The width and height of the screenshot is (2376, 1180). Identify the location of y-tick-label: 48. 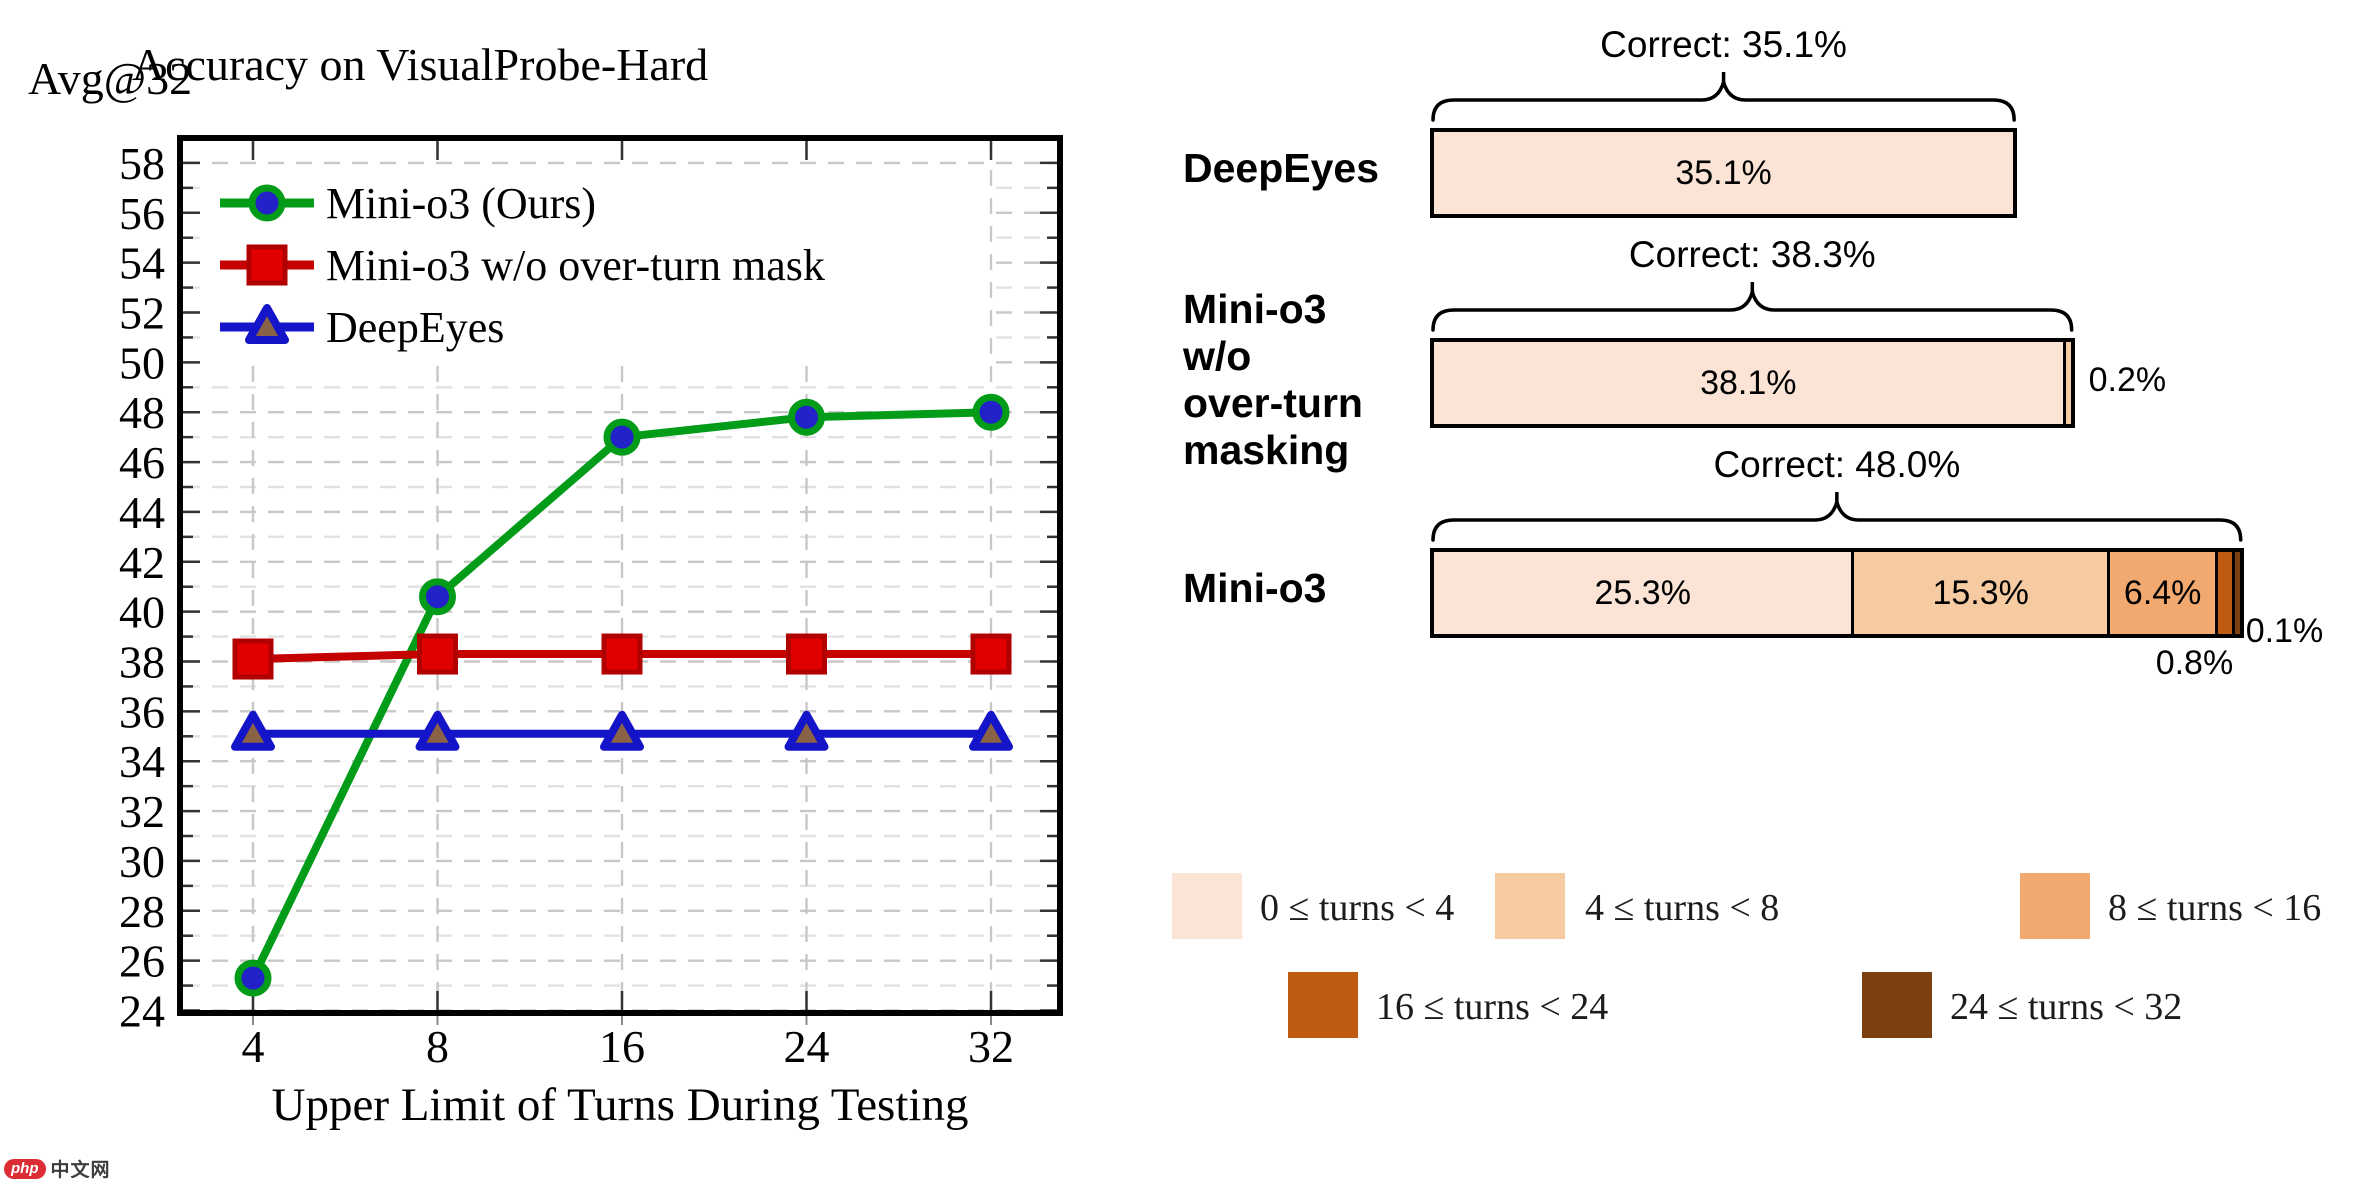
(142, 412).